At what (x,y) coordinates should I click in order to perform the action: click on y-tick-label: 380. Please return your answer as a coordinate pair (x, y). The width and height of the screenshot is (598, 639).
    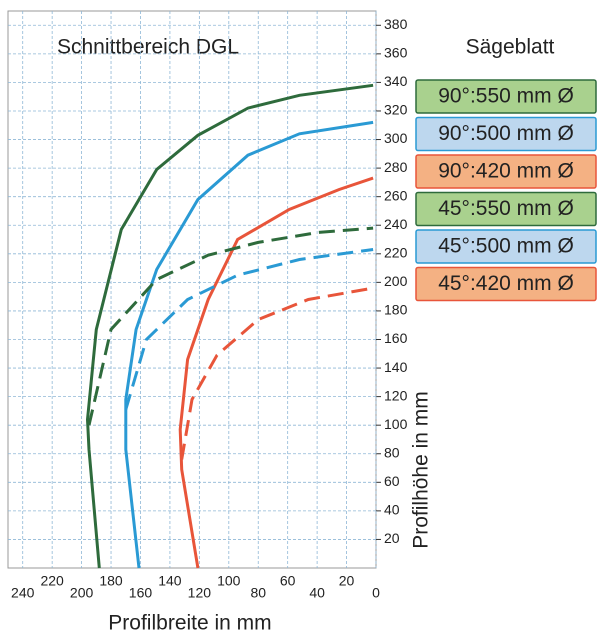
    Looking at the image, I should click on (396, 24).